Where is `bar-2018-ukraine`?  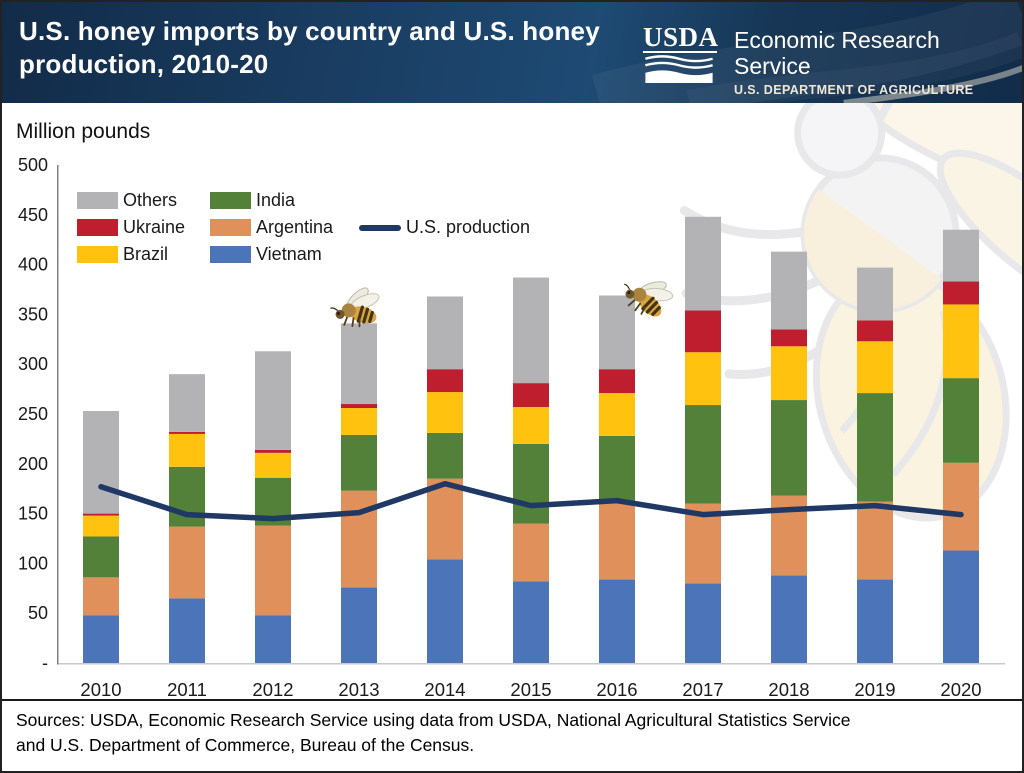
bar-2018-ukraine is located at coordinates (789, 338).